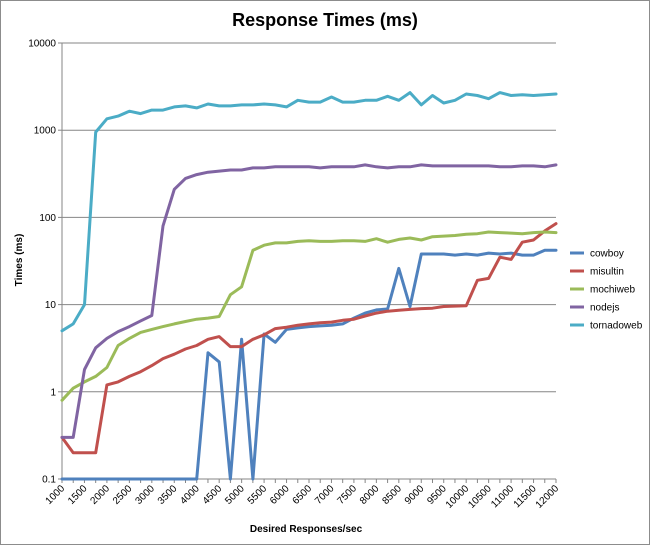 This screenshot has width=650, height=545. I want to click on legend: cowboy misultin mochiweb nodejs tornadoweb, so click(606, 290).